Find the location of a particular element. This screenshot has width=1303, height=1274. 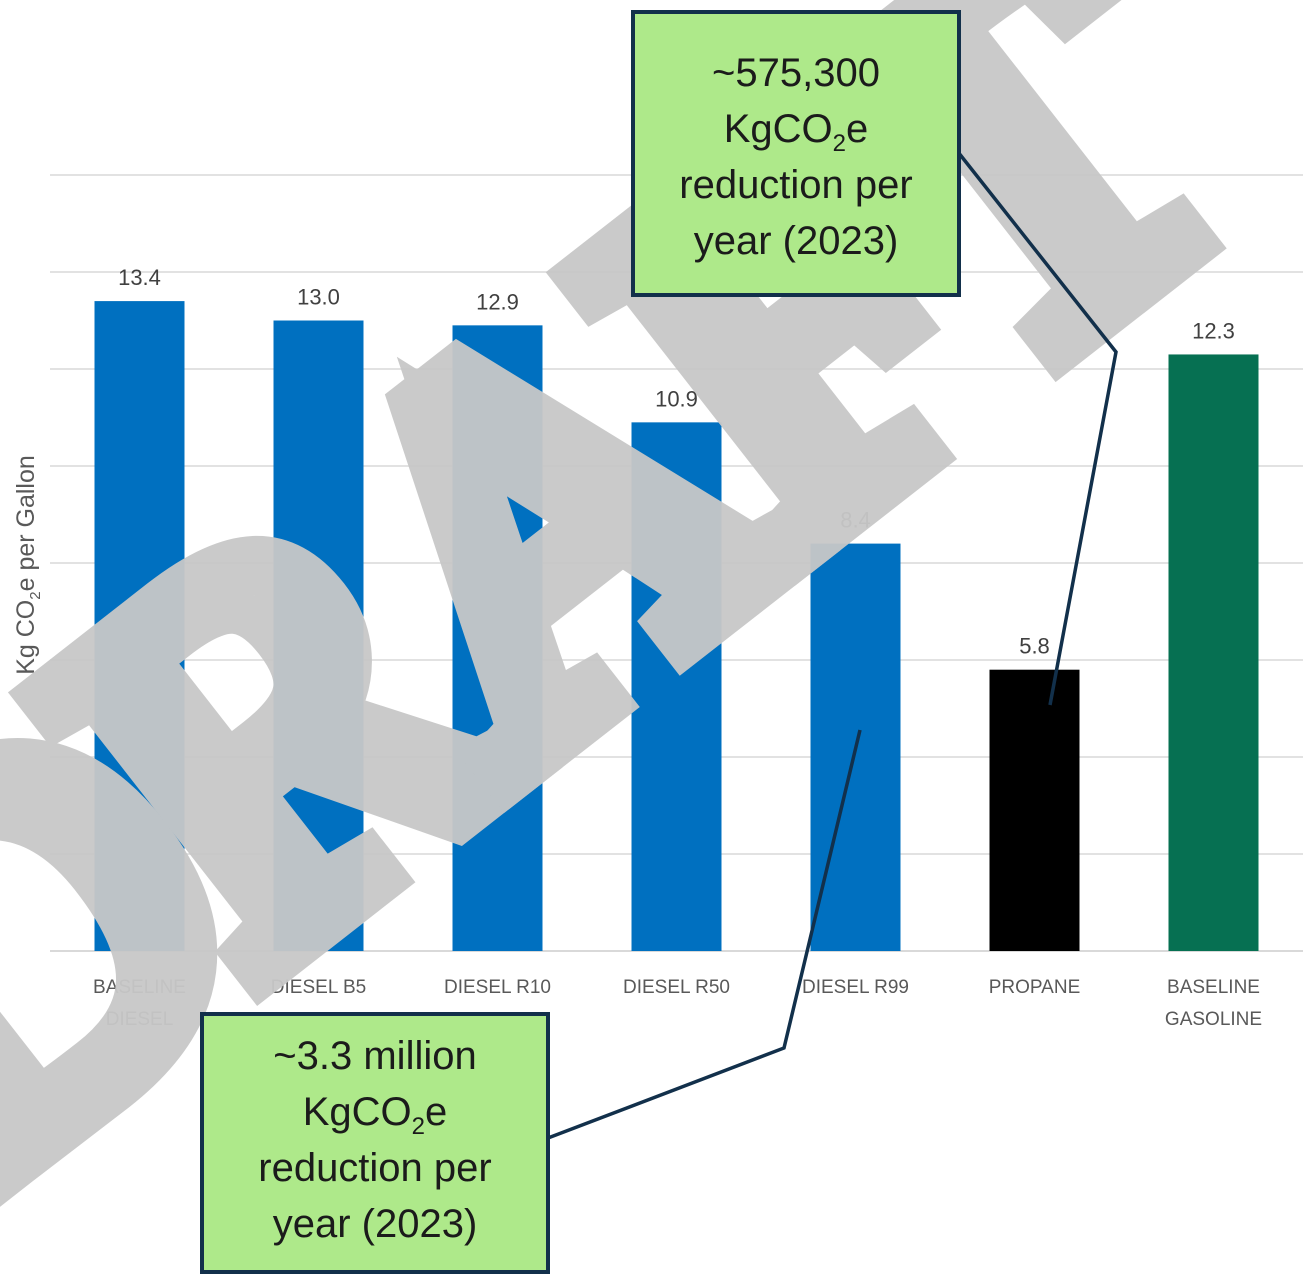

x-tick-label-line: DIESEL R10 is located at coordinates (497, 987).